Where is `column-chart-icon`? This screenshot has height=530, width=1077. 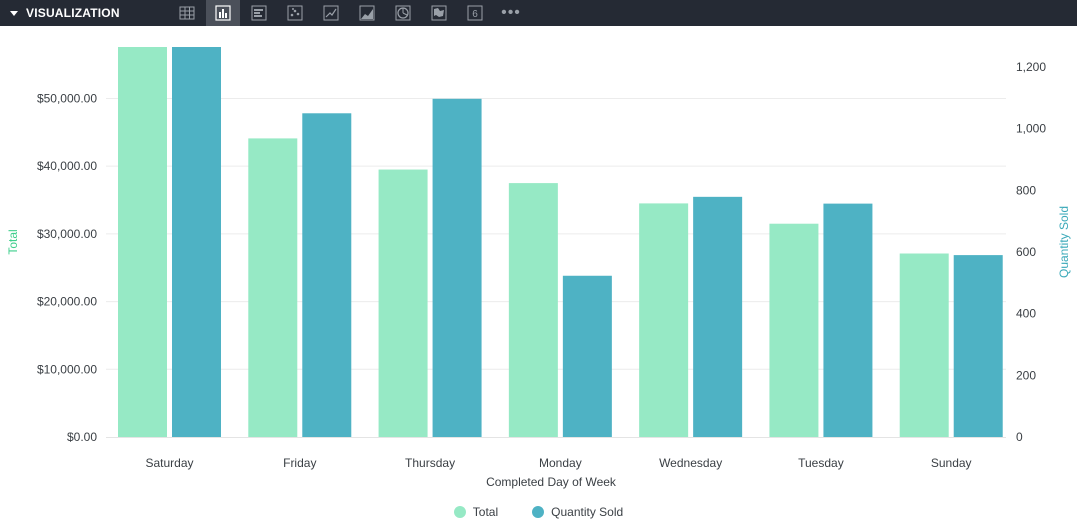
column-chart-icon is located at coordinates (223, 13).